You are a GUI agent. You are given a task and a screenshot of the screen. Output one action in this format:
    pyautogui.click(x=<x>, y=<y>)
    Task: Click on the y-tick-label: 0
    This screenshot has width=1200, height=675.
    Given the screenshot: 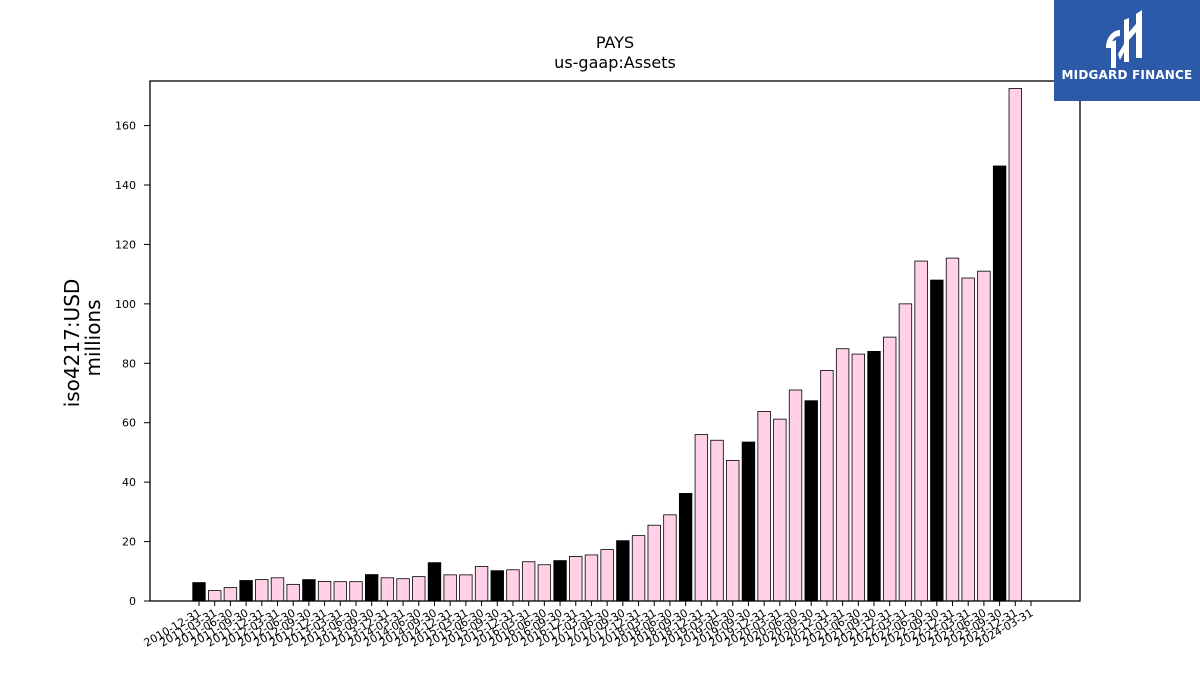 What is the action you would take?
    pyautogui.click(x=132, y=601)
    